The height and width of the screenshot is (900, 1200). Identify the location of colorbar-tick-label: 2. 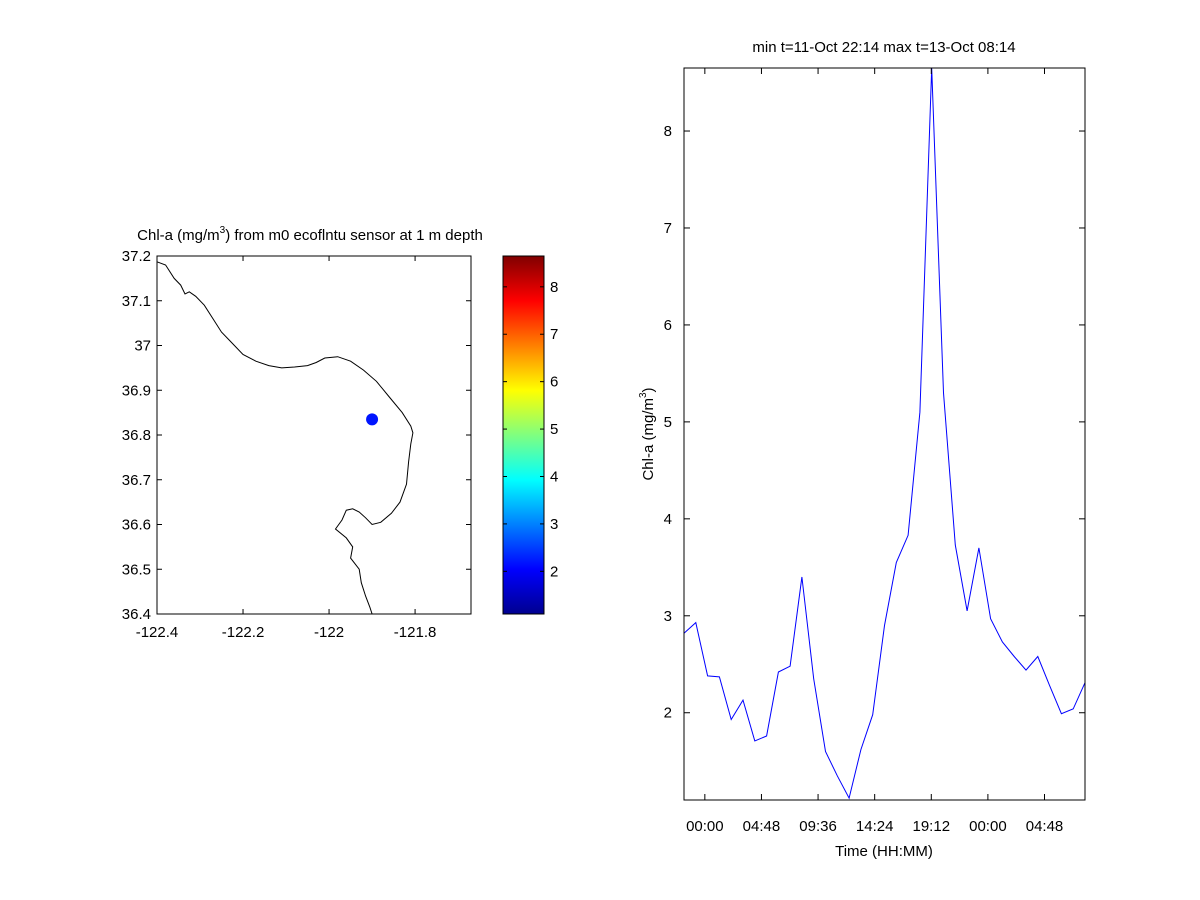
(554, 571).